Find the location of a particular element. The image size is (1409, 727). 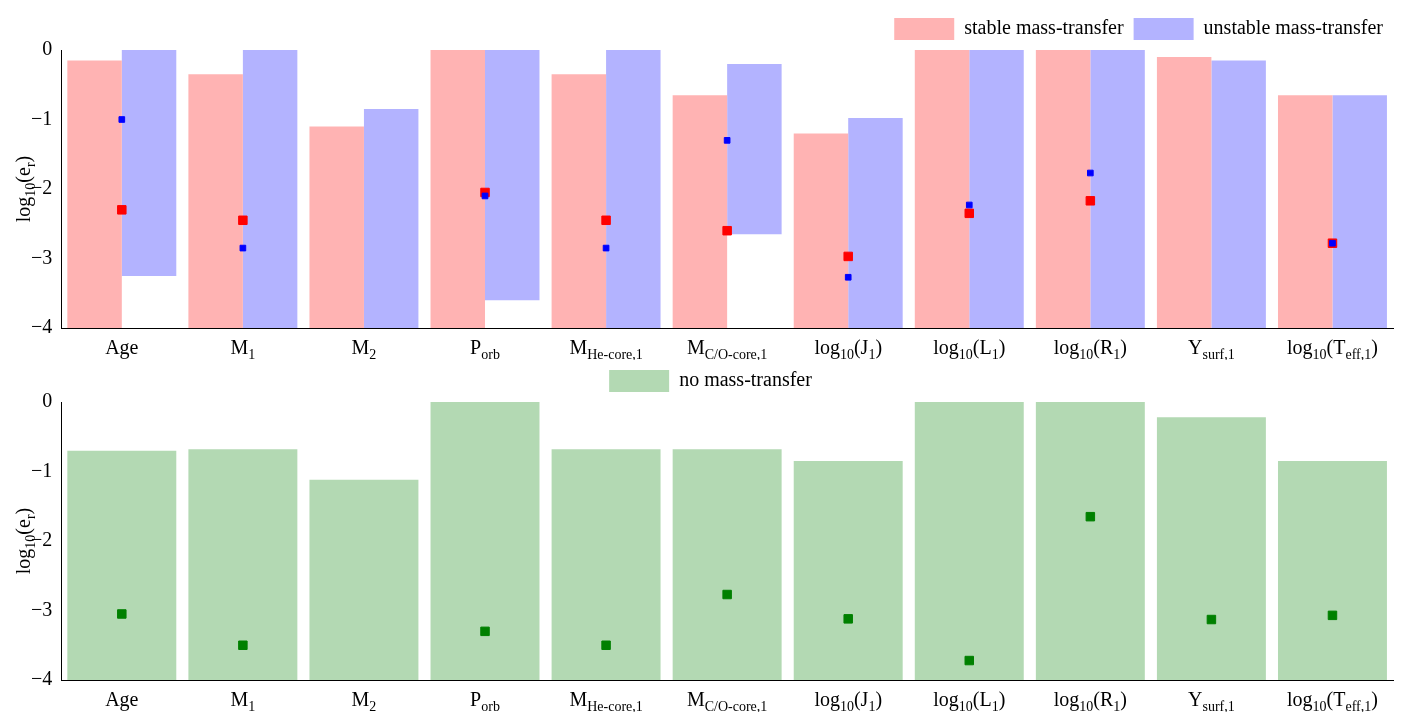

legend-label: unstable mass-transfer is located at coordinates (1293, 27).